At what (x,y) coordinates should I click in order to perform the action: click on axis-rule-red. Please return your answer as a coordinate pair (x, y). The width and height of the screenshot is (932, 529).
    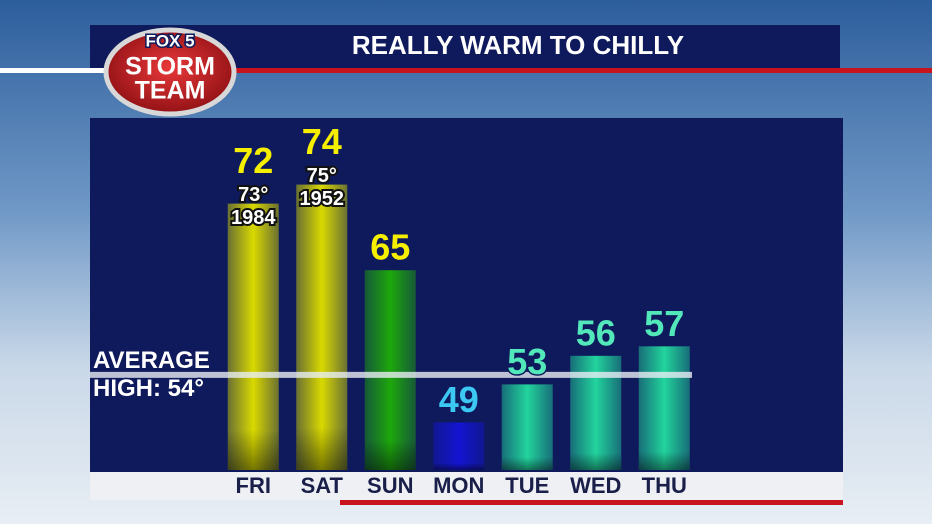
    Looking at the image, I should click on (591, 502).